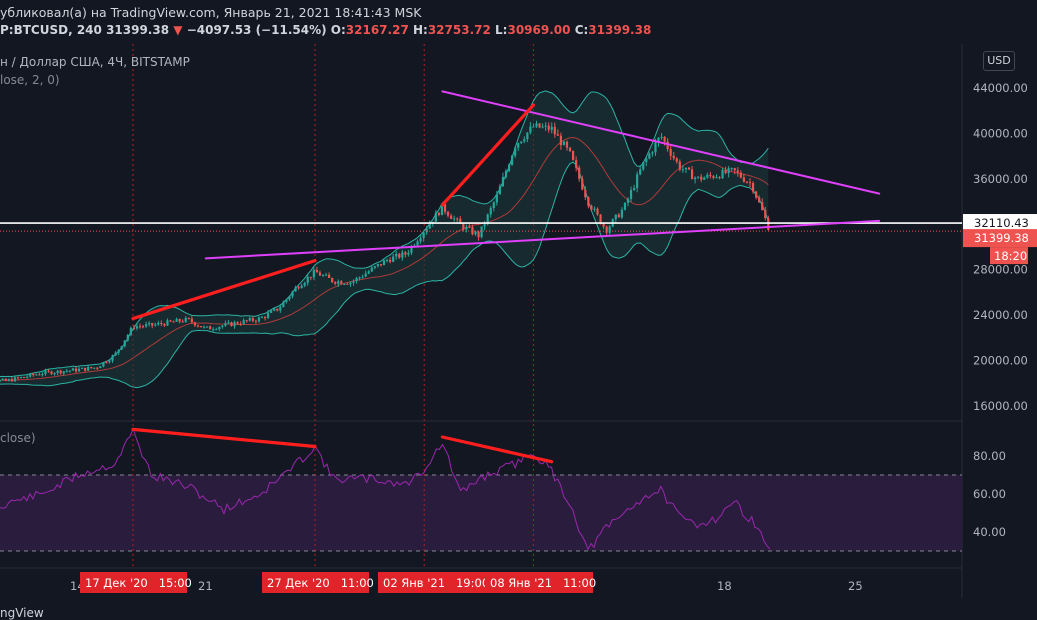 Image resolution: width=1037 pixels, height=620 pixels. I want to click on price-tick-label: 44000.00, so click(1000, 88).